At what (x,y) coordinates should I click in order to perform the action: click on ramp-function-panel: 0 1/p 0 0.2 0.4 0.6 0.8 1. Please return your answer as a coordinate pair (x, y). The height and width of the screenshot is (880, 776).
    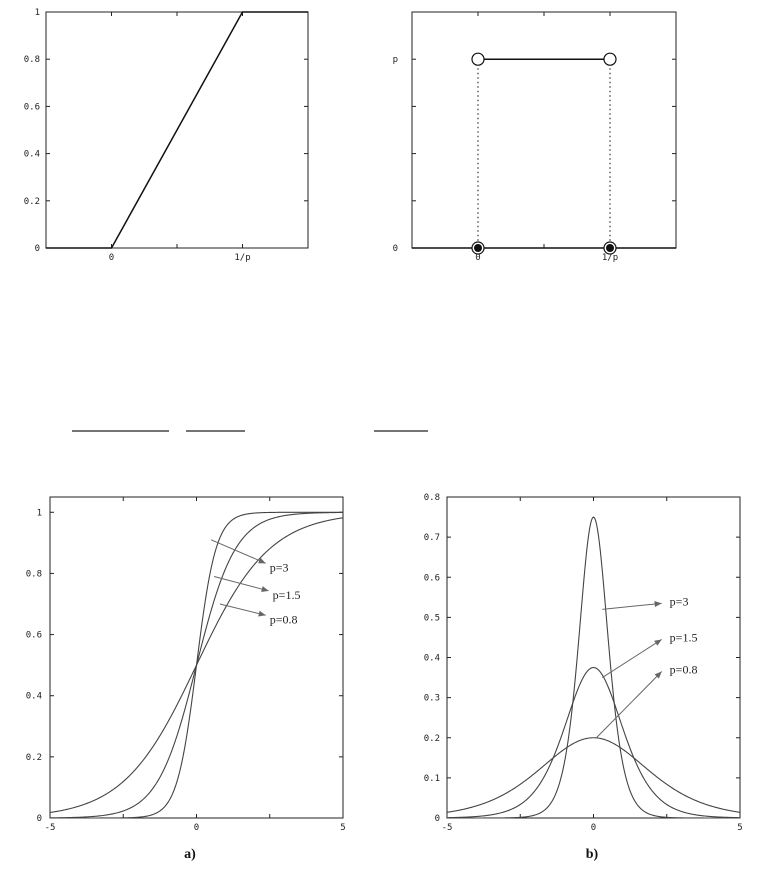
    Looking at the image, I should click on (166, 135).